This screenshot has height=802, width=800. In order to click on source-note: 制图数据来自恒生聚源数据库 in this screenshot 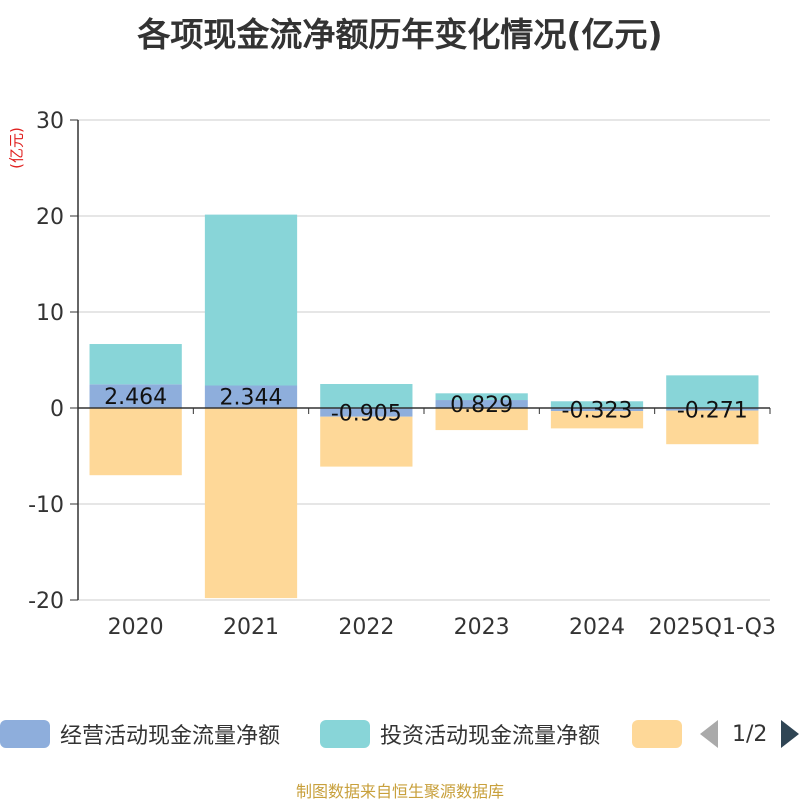, I will do `click(399, 791)`.